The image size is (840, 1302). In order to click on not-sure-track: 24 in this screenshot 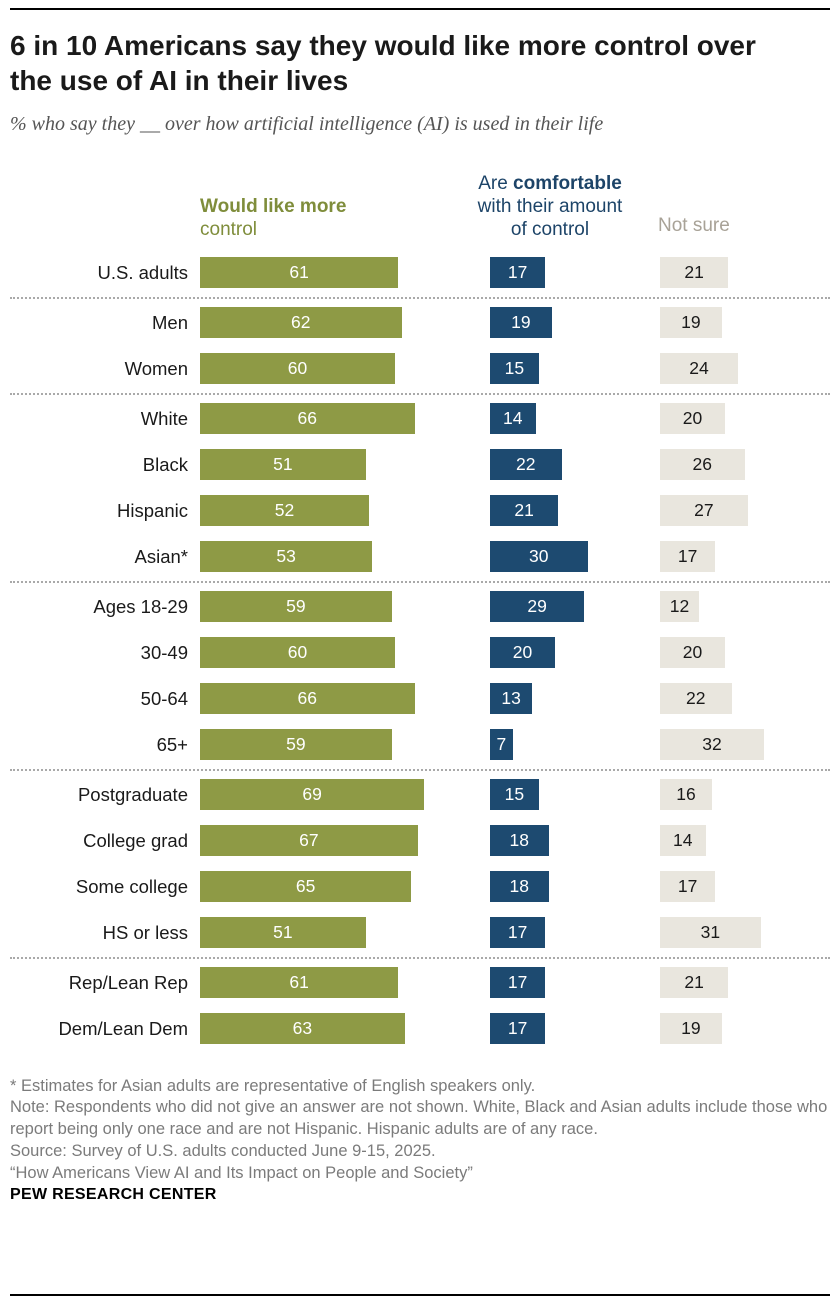, I will do `click(745, 369)`.